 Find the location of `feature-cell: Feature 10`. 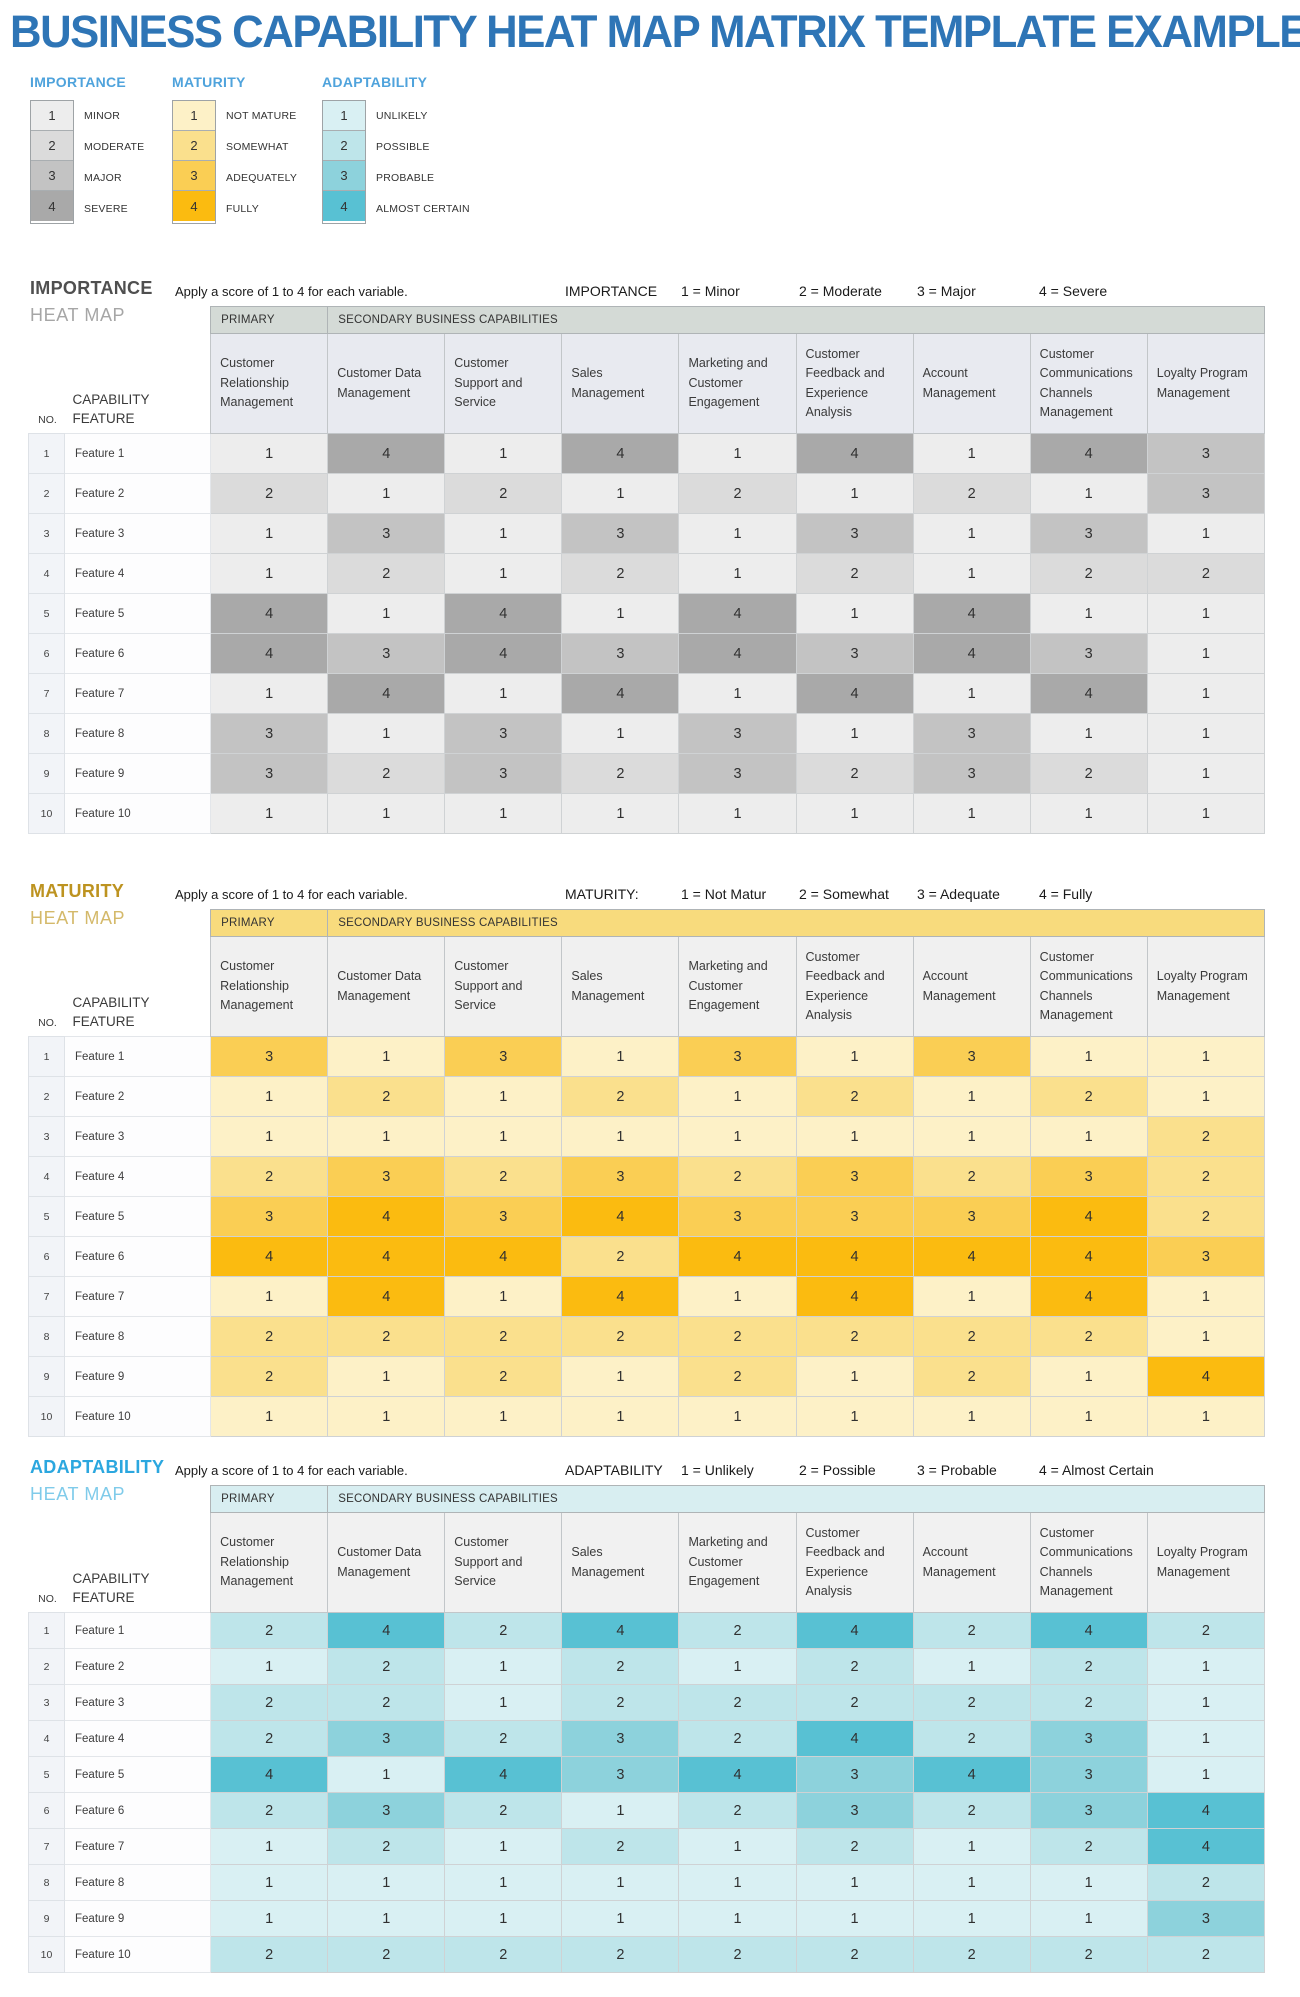

feature-cell: Feature 10 is located at coordinates (138, 813).